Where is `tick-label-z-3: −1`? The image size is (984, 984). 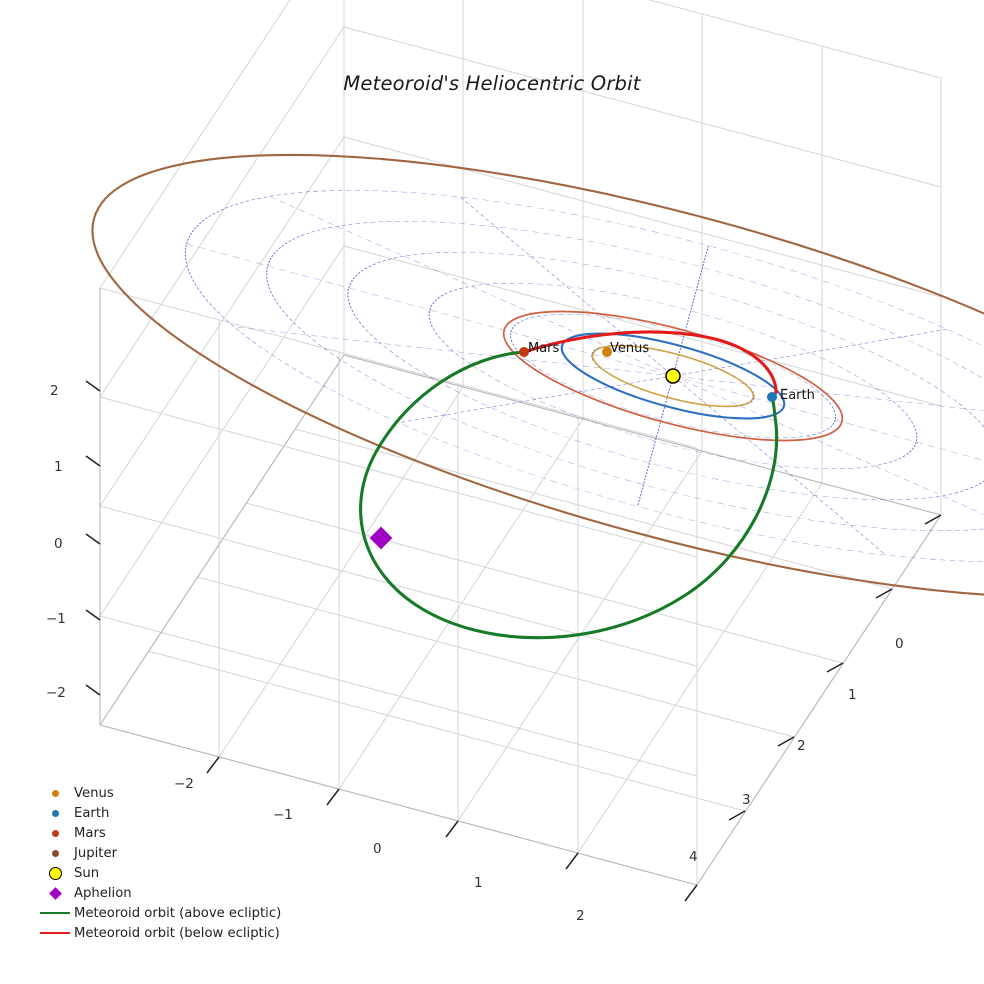
tick-label-z-3: −1 is located at coordinates (56, 619).